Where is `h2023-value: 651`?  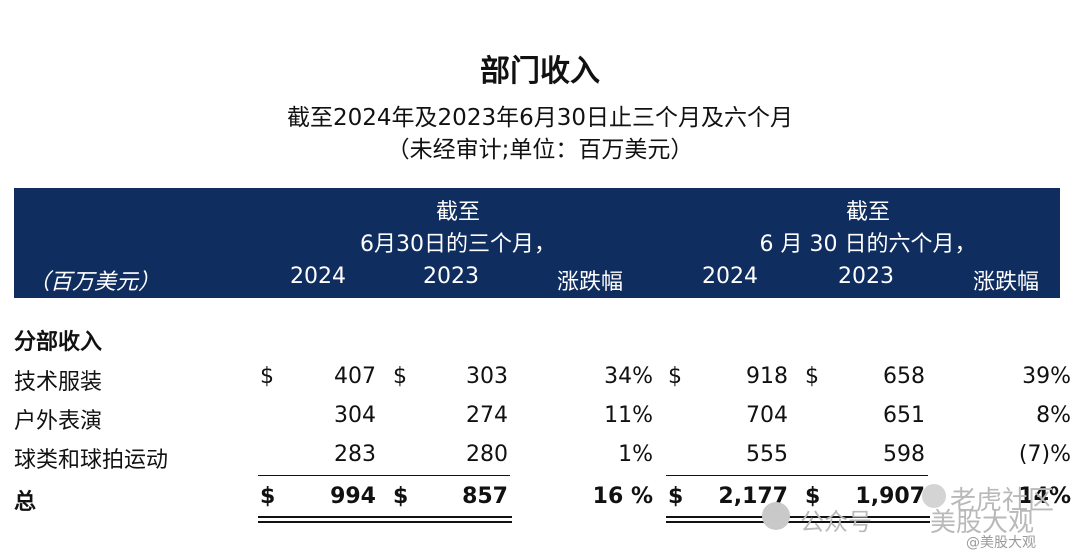 h2023-value: 651 is located at coordinates (904, 415).